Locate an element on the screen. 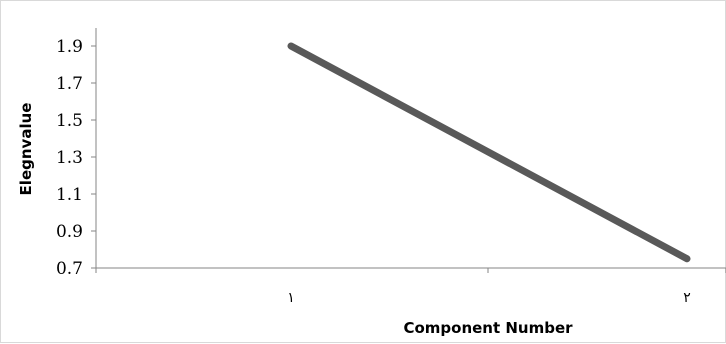 The height and width of the screenshot is (344, 726). x-tick-label: ١ is located at coordinates (291, 298).